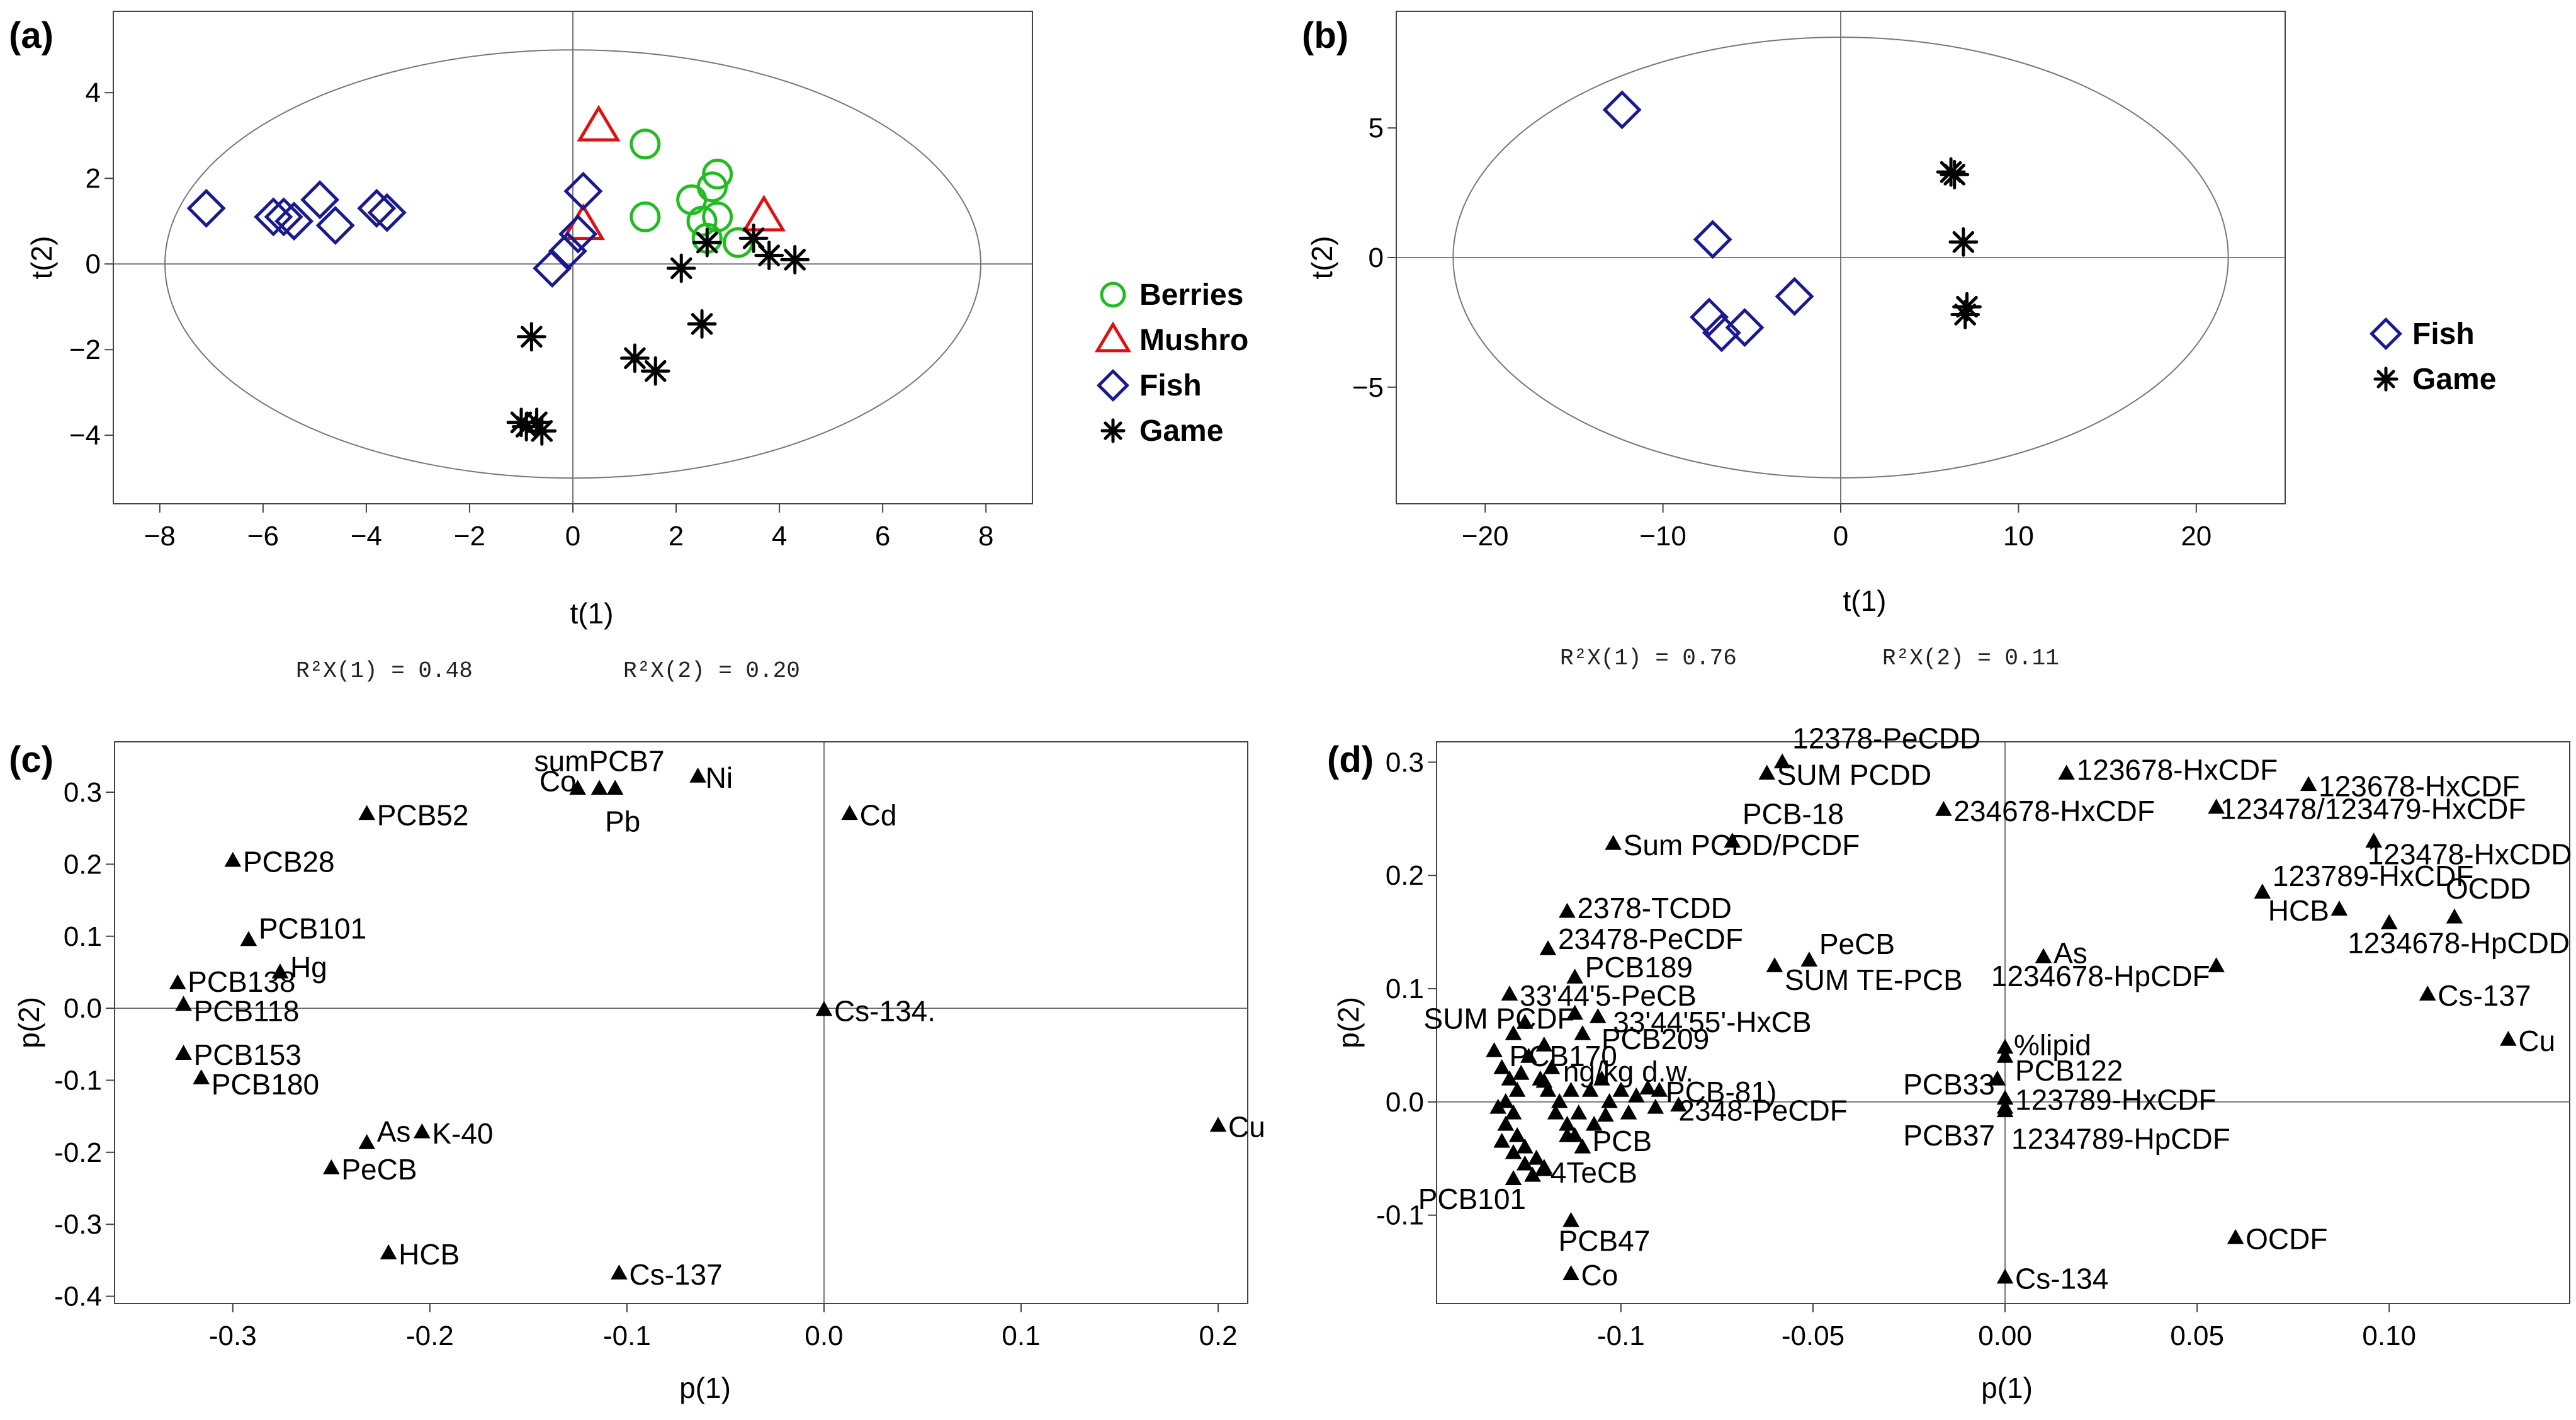 This screenshot has width=2576, height=1420. Describe the element at coordinates (1498, 1019) in the screenshot. I see `loading-point-label: SUM PCDF` at that location.